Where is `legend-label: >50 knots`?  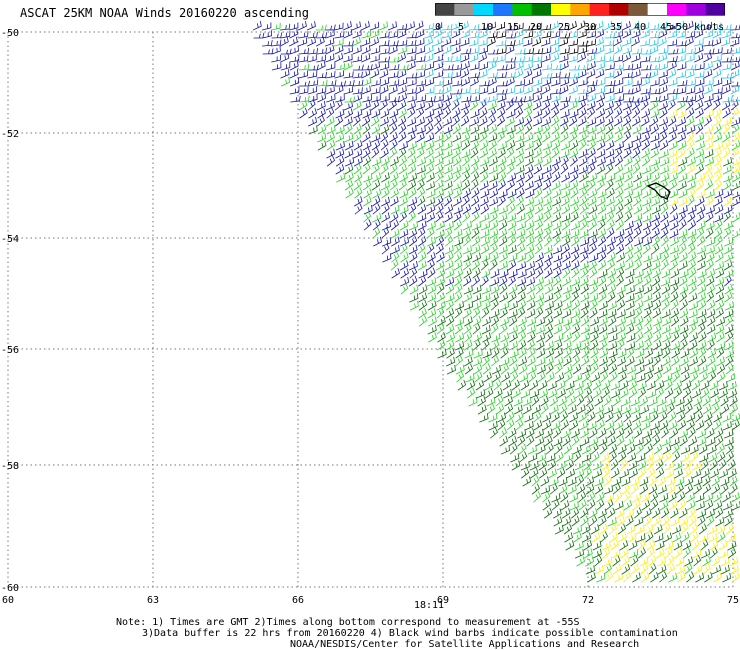 legend-label: >50 knots is located at coordinates (697, 27).